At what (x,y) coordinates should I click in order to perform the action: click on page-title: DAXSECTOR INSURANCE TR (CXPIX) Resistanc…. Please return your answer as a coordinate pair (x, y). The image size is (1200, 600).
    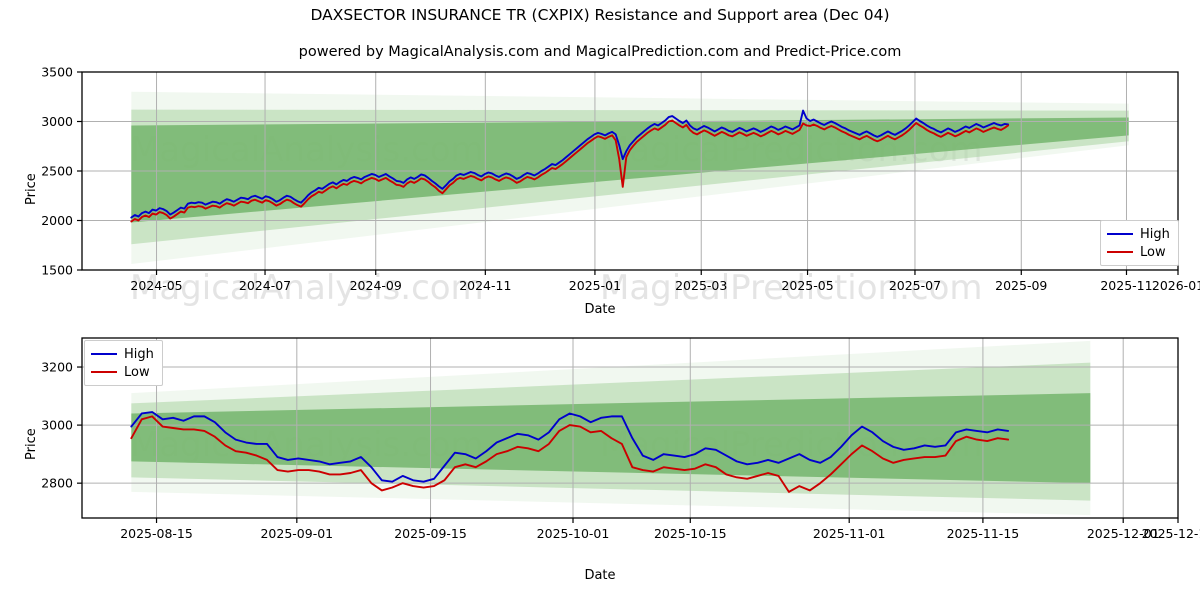
    Looking at the image, I should click on (600, 15).